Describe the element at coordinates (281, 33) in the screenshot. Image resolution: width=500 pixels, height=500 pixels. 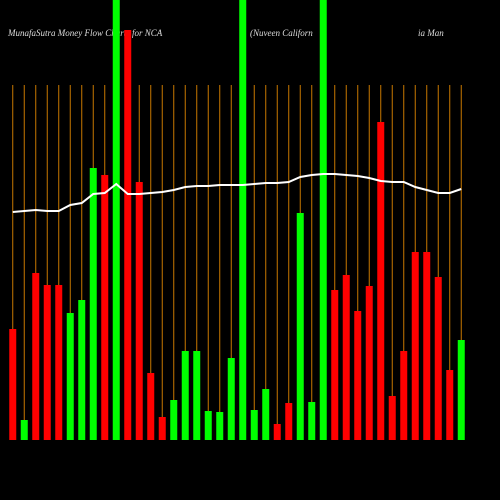
I see `chart-subtitle: (Nuveen Californ` at that location.